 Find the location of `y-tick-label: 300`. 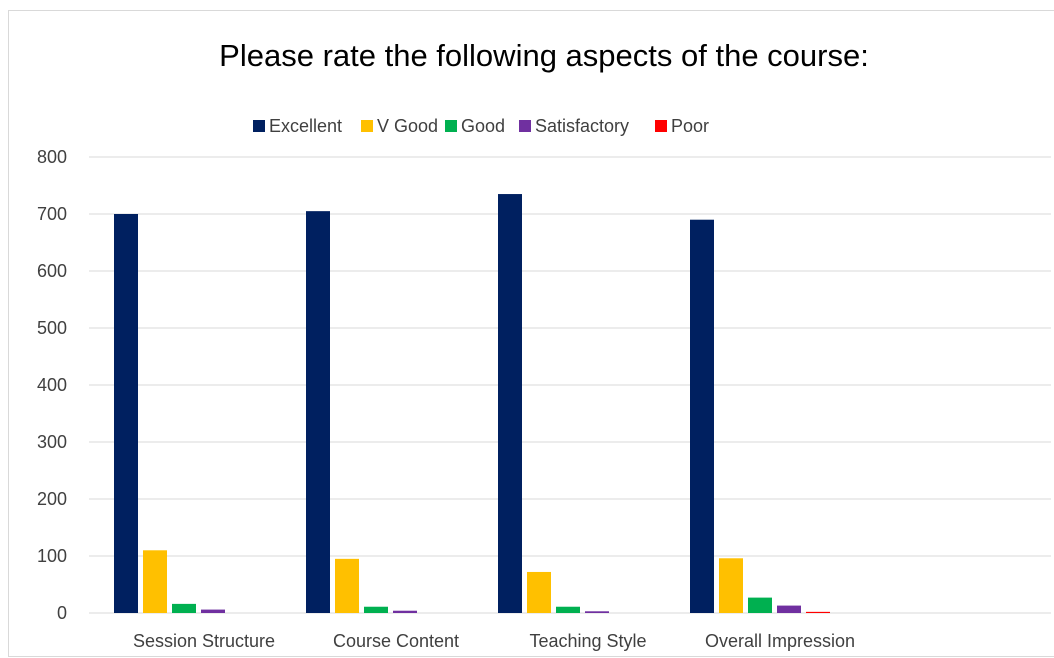

y-tick-label: 300 is located at coordinates (52, 442).